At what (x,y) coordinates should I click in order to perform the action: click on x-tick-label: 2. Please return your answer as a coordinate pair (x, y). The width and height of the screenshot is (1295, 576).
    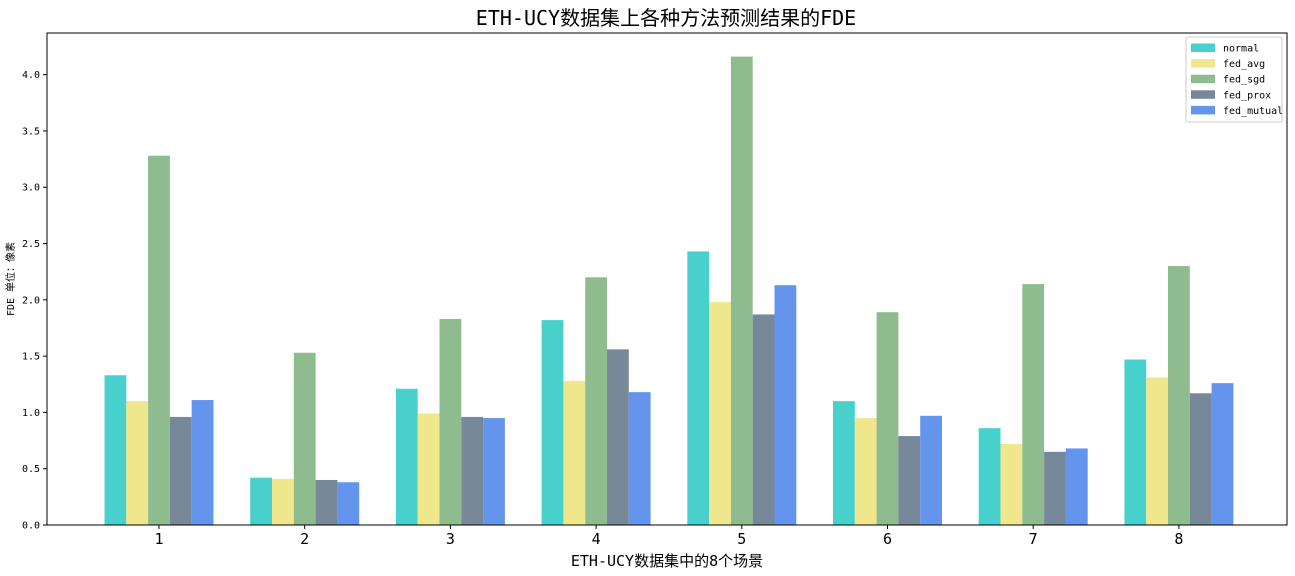
    Looking at the image, I should click on (304, 539).